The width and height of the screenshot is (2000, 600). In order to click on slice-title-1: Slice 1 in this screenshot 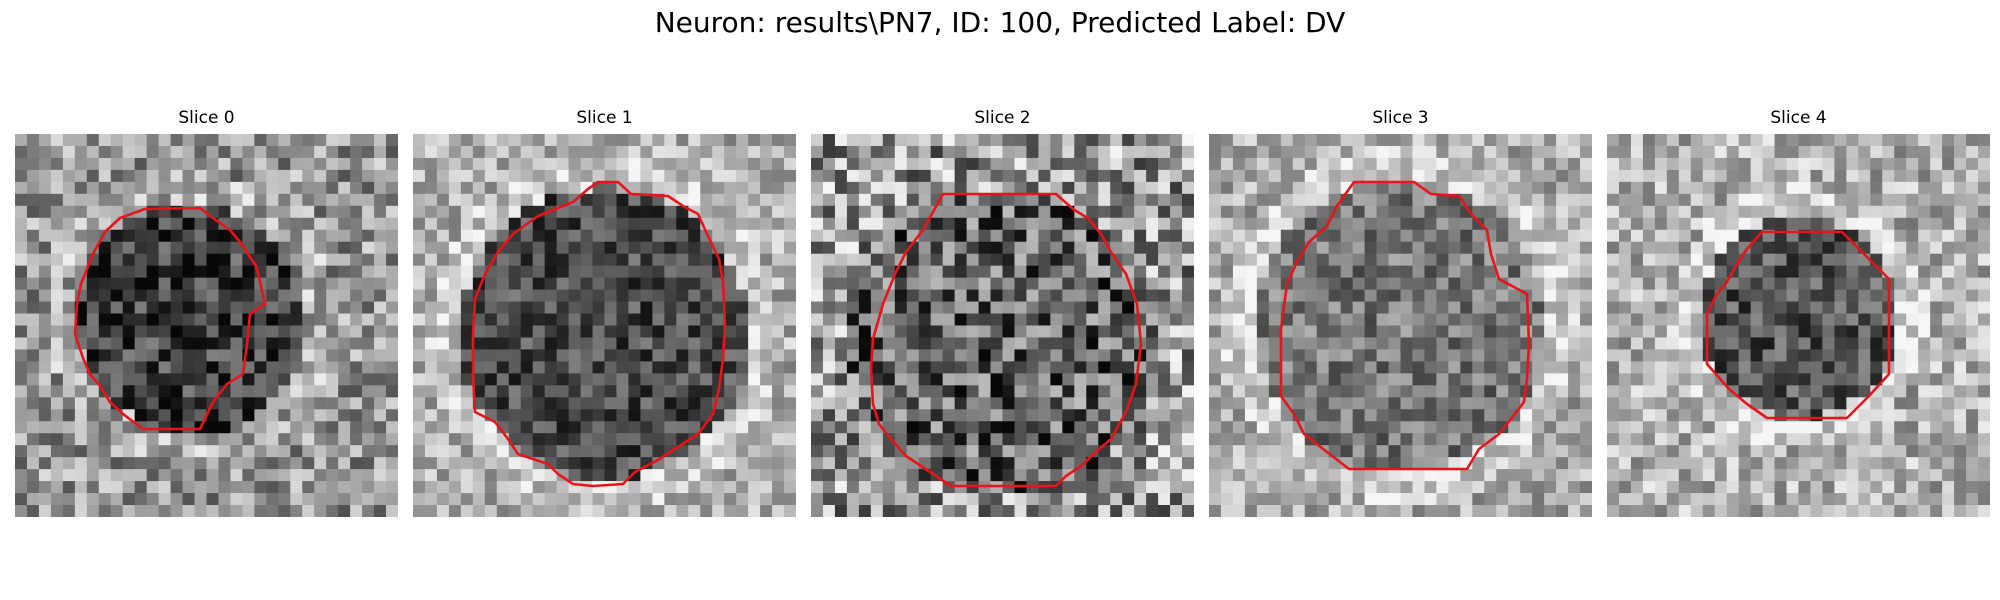, I will do `click(604, 118)`.